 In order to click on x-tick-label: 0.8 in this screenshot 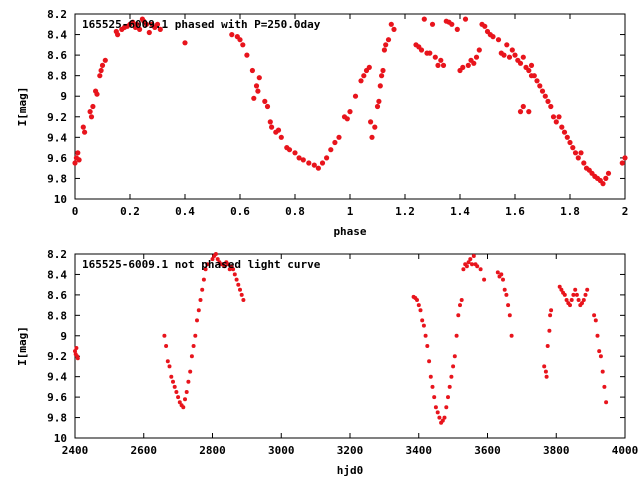, I will do `click(295, 211)`.